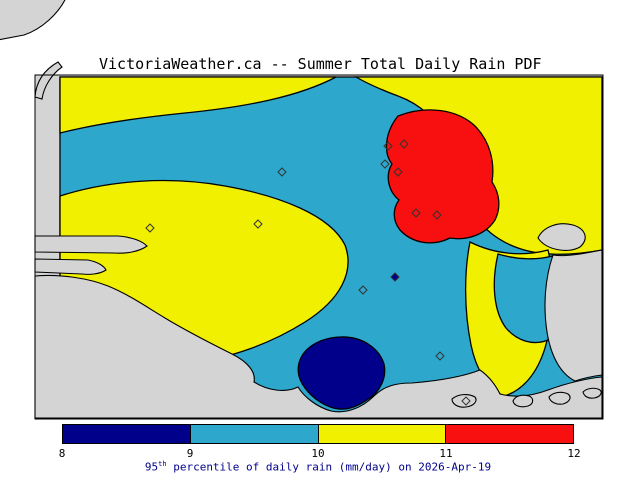 The image size is (640, 480). I want to click on colorbar-tick-10: 10, so click(318, 453).